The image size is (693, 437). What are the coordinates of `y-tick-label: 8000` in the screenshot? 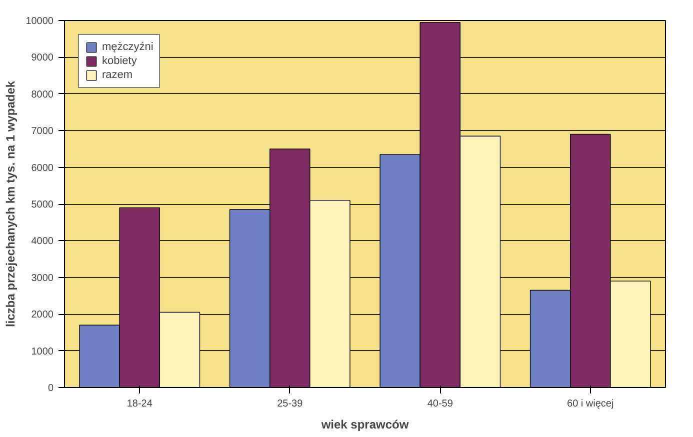 It's located at (42, 94).